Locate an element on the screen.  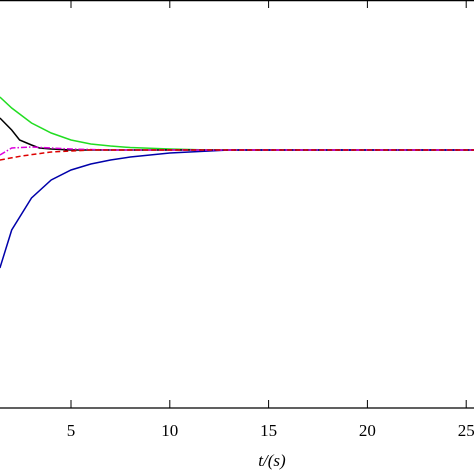
x-tick-label: 15 is located at coordinates (268, 430).